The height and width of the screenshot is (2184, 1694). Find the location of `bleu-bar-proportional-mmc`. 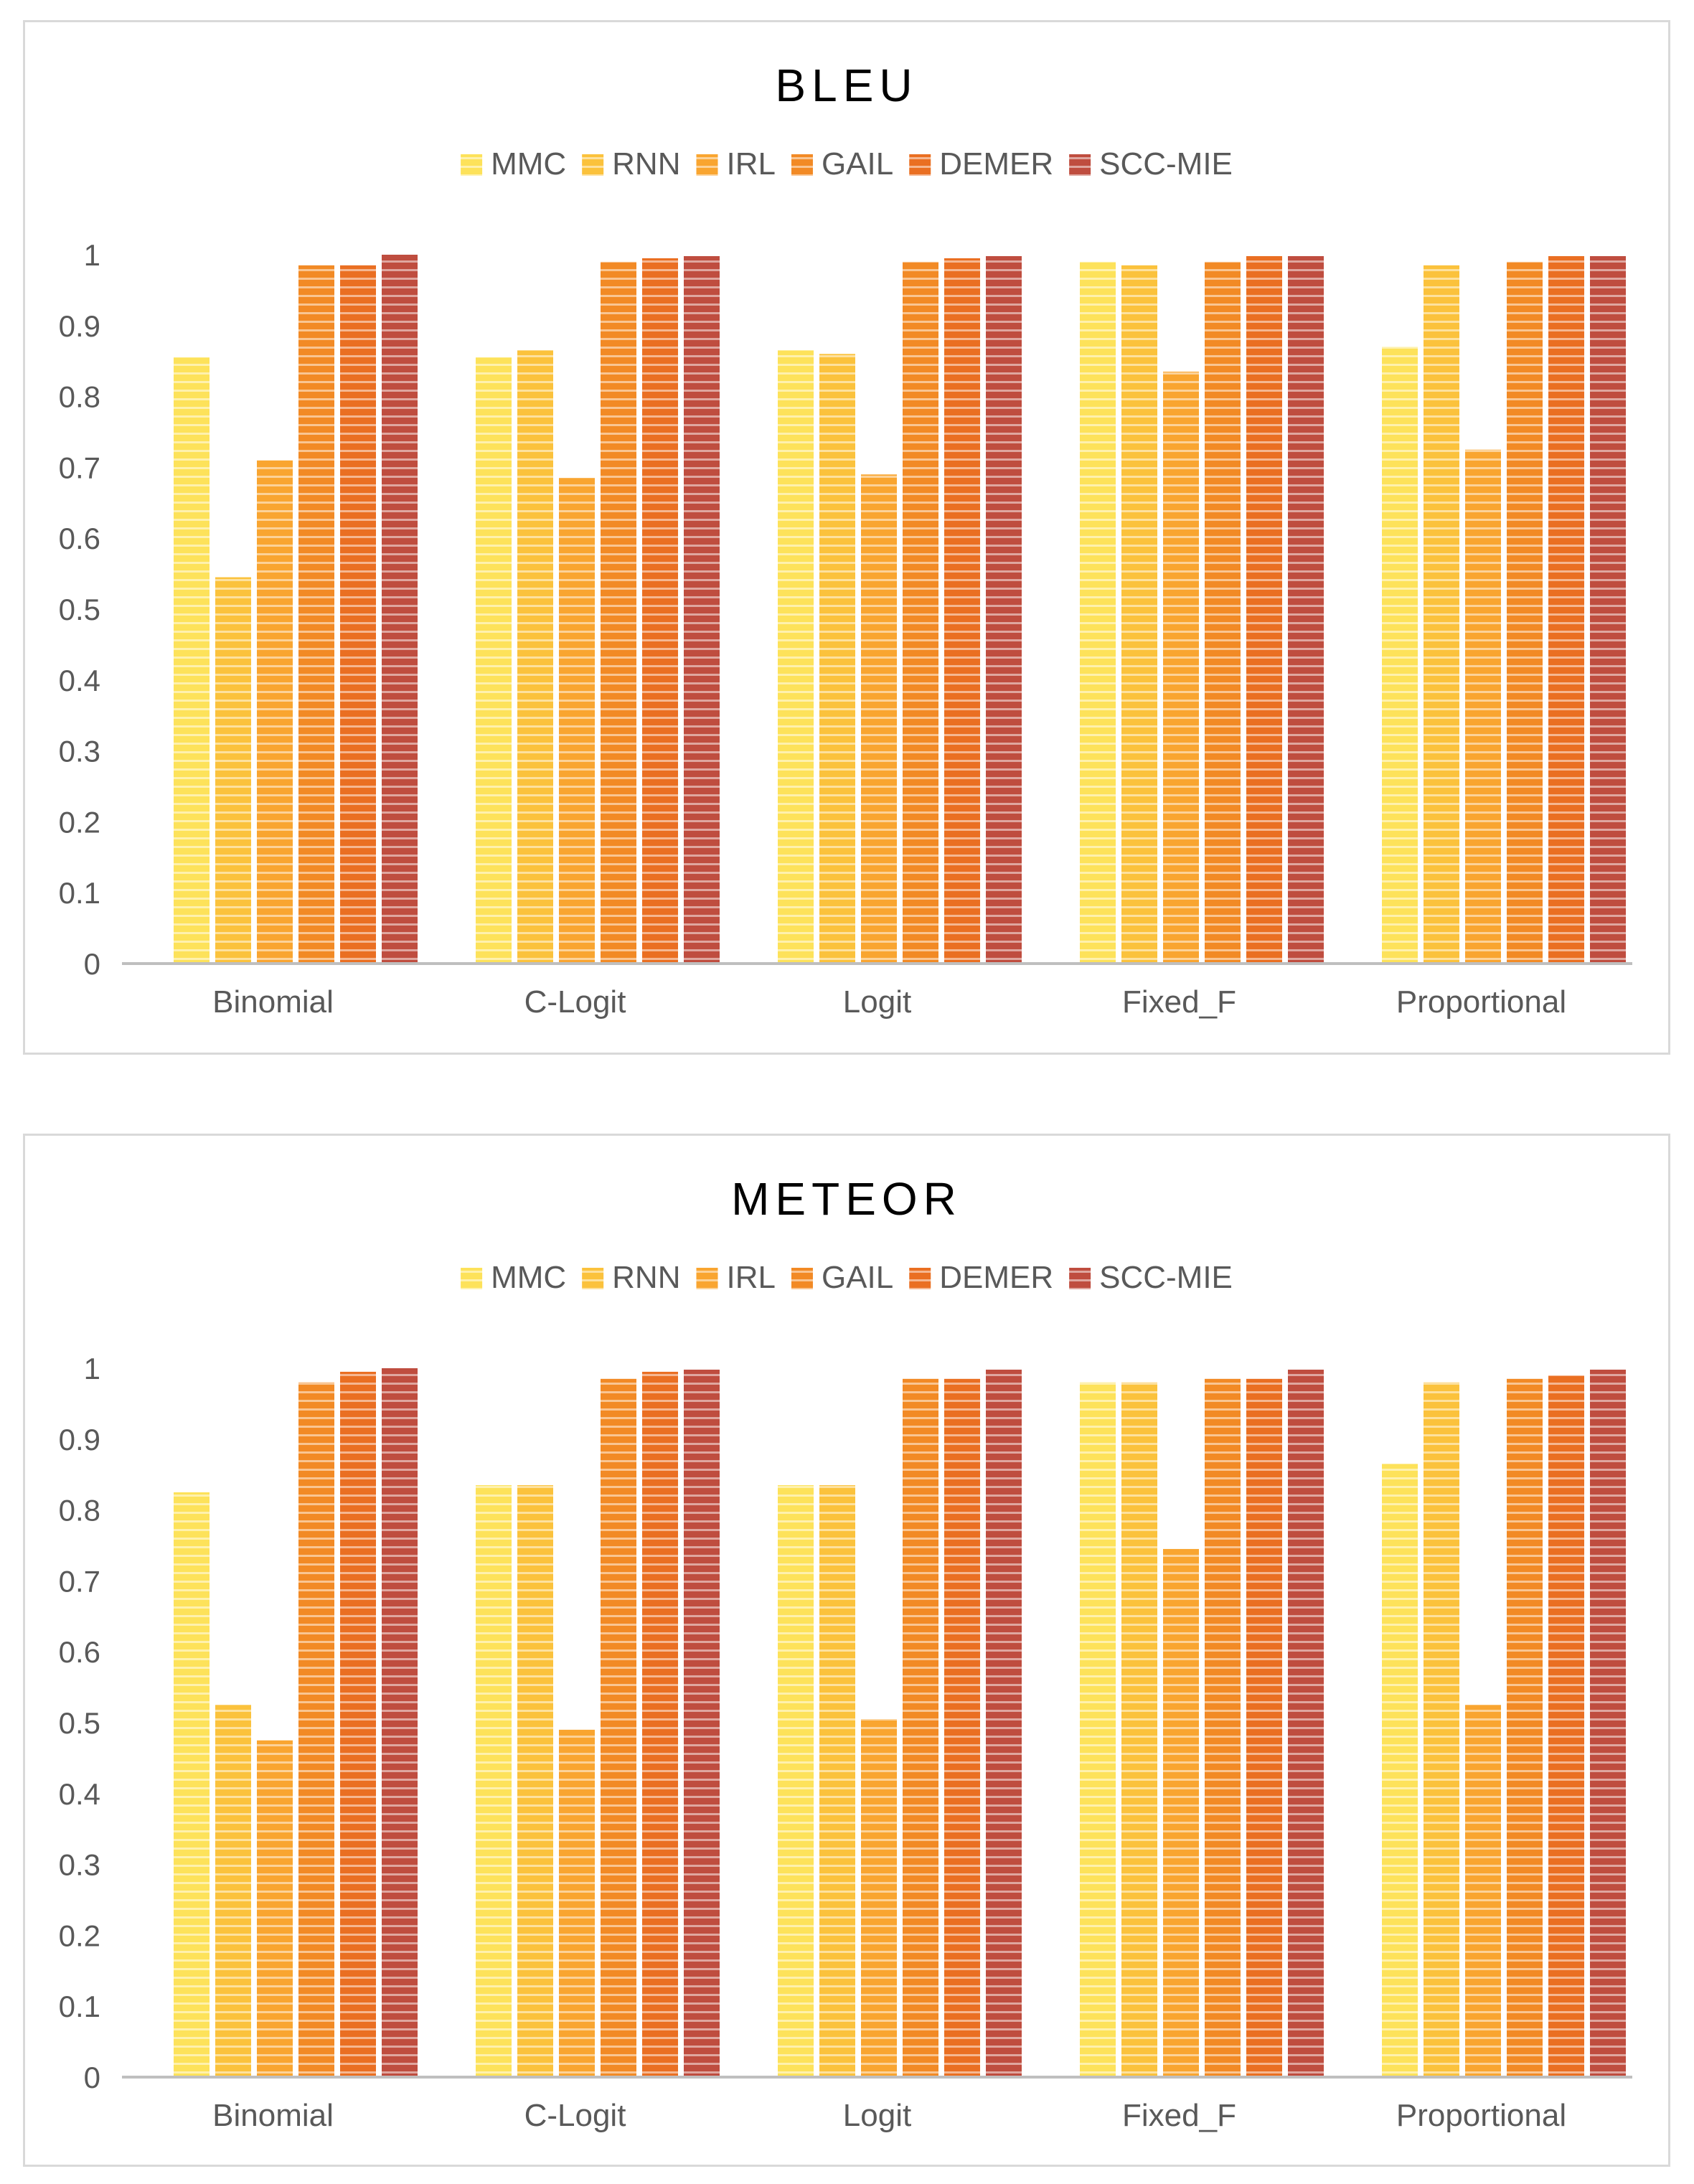

bleu-bar-proportional-mmc is located at coordinates (1400, 655).